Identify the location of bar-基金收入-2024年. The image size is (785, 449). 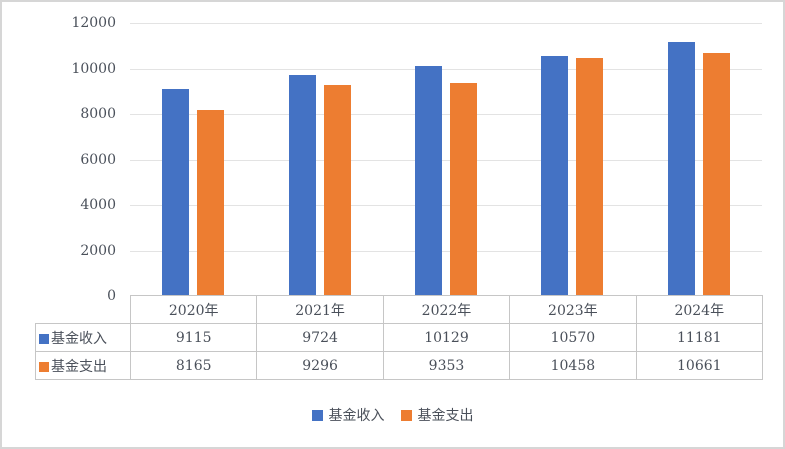
(681, 168).